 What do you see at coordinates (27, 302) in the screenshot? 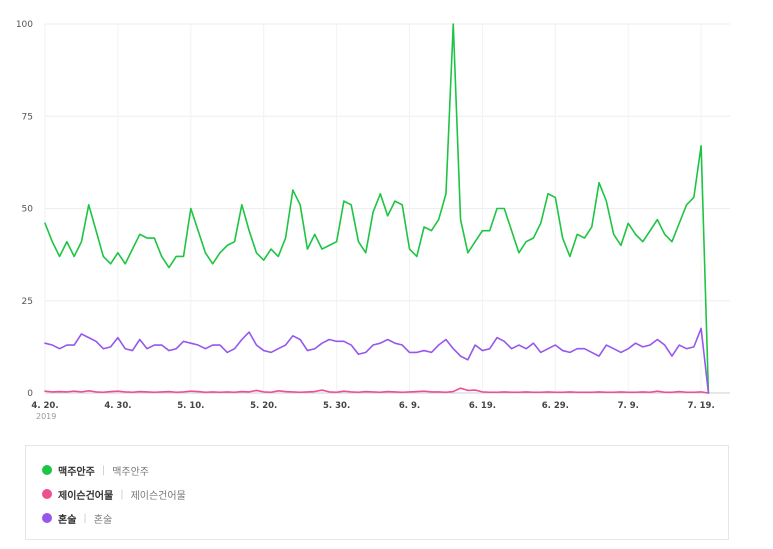
I see `y-tick-label: 25` at bounding box center [27, 302].